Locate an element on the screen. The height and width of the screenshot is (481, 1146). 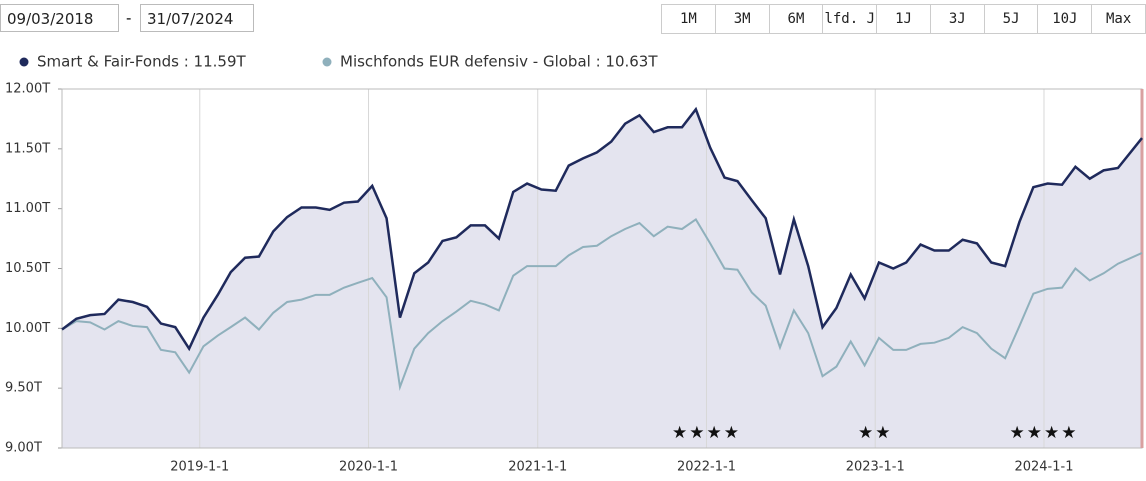
x-tick-label: 2022-1-1 is located at coordinates (706, 467).